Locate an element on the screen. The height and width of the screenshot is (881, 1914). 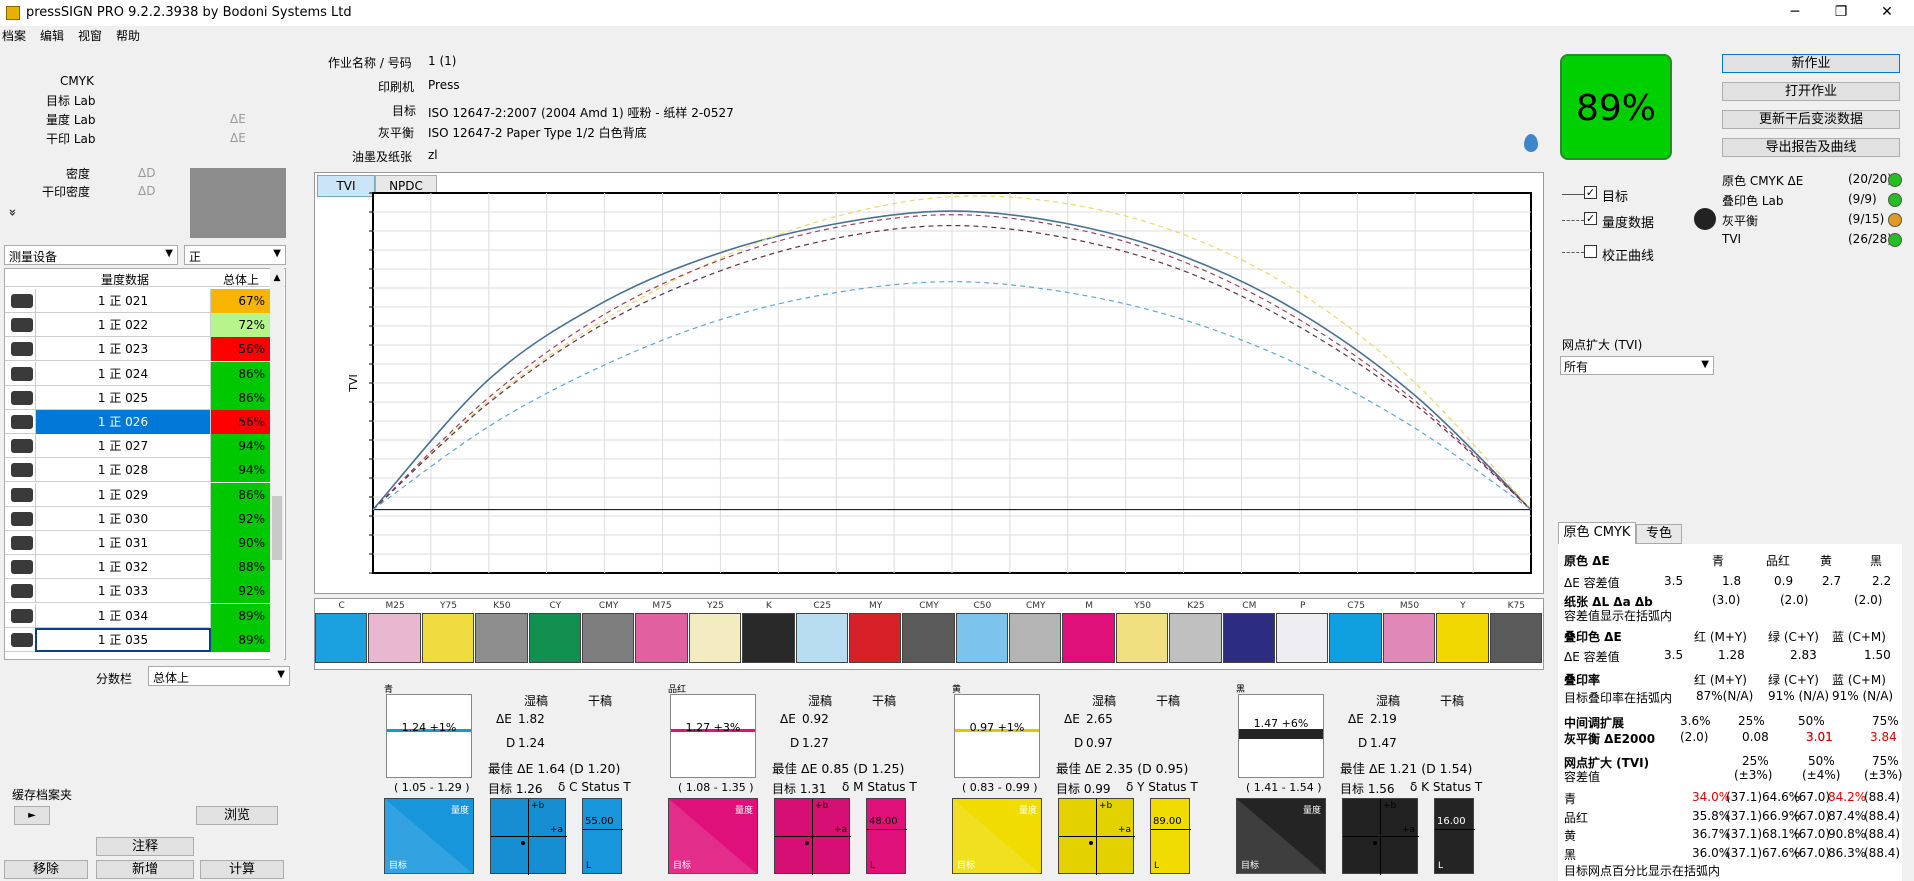
row-score: 92% is located at coordinates (241, 518).